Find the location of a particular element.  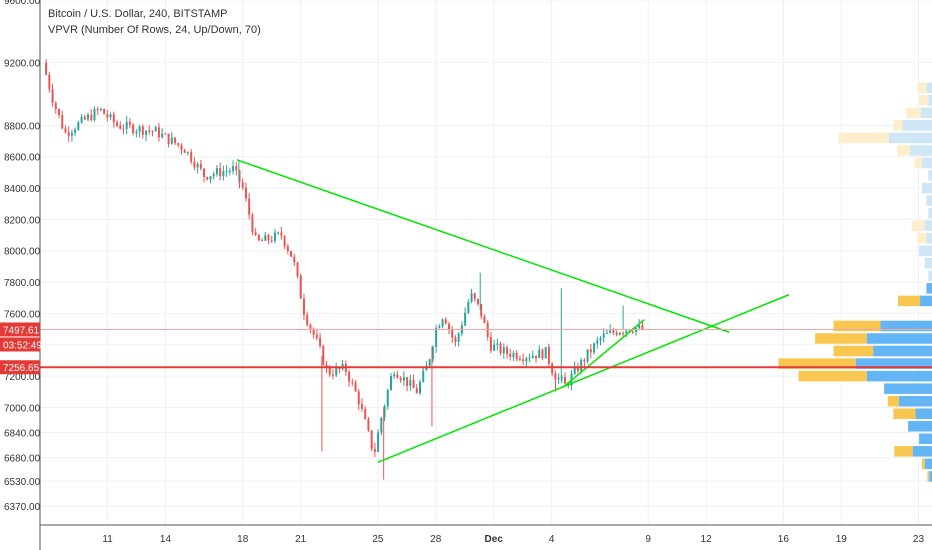

x-tick-label: Dec is located at coordinates (494, 539).